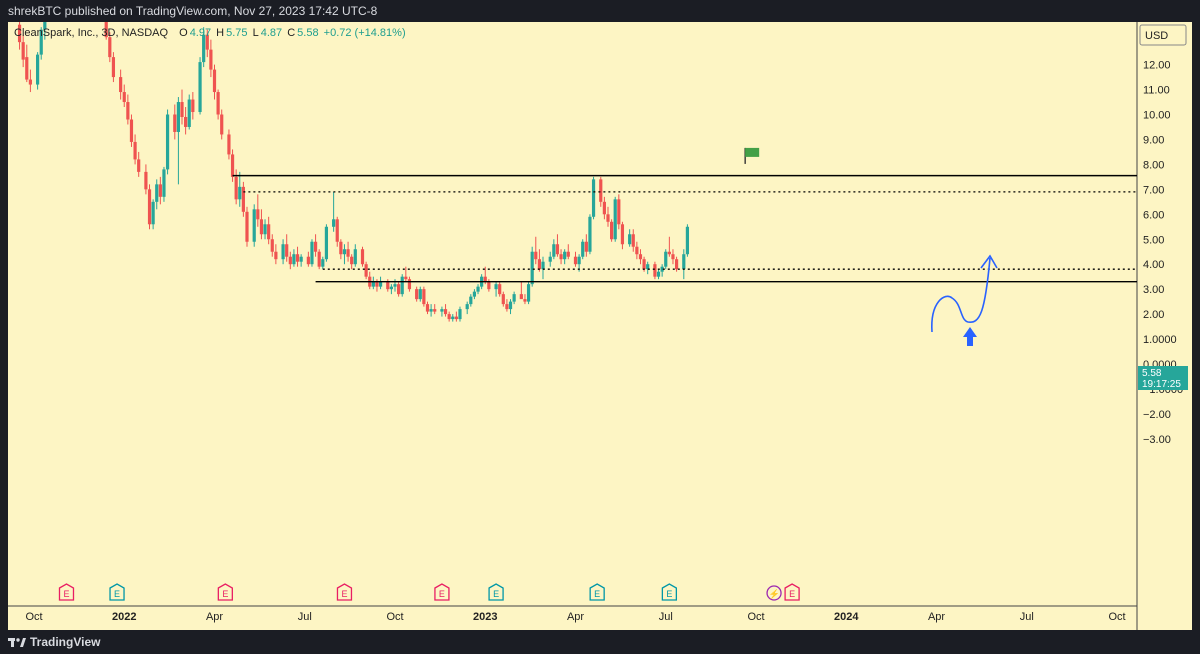 The width and height of the screenshot is (1200, 654). Describe the element at coordinates (1153, 290) in the screenshot. I see `y-tick-label: 3.00` at that location.